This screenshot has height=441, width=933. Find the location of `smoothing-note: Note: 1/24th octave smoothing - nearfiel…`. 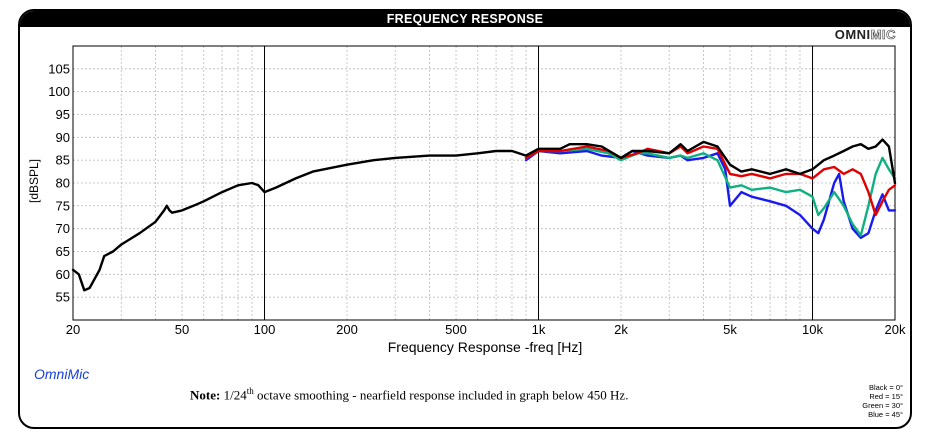

smoothing-note: Note: 1/24th octave smoothing - nearfiel… is located at coordinates (409, 394).